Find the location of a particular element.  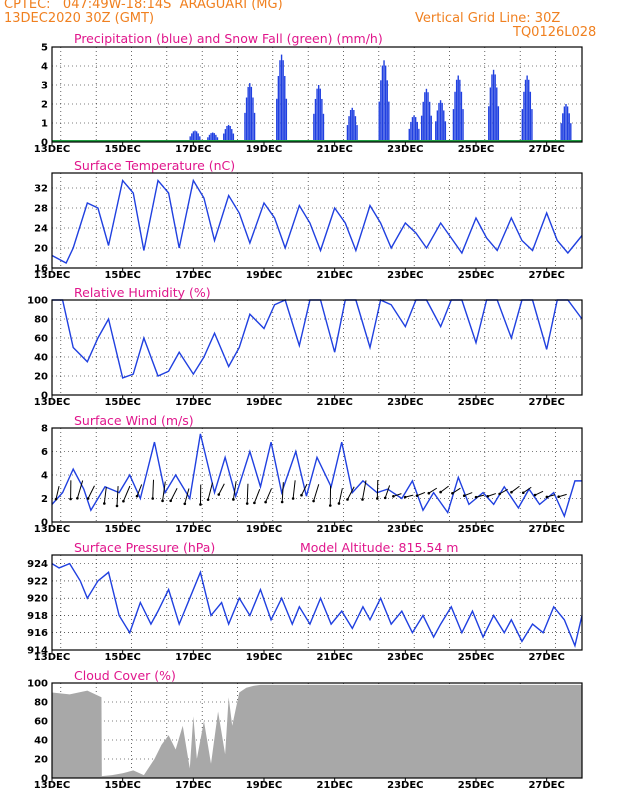

y-tick-label: 1 is located at coordinates (44, 124).